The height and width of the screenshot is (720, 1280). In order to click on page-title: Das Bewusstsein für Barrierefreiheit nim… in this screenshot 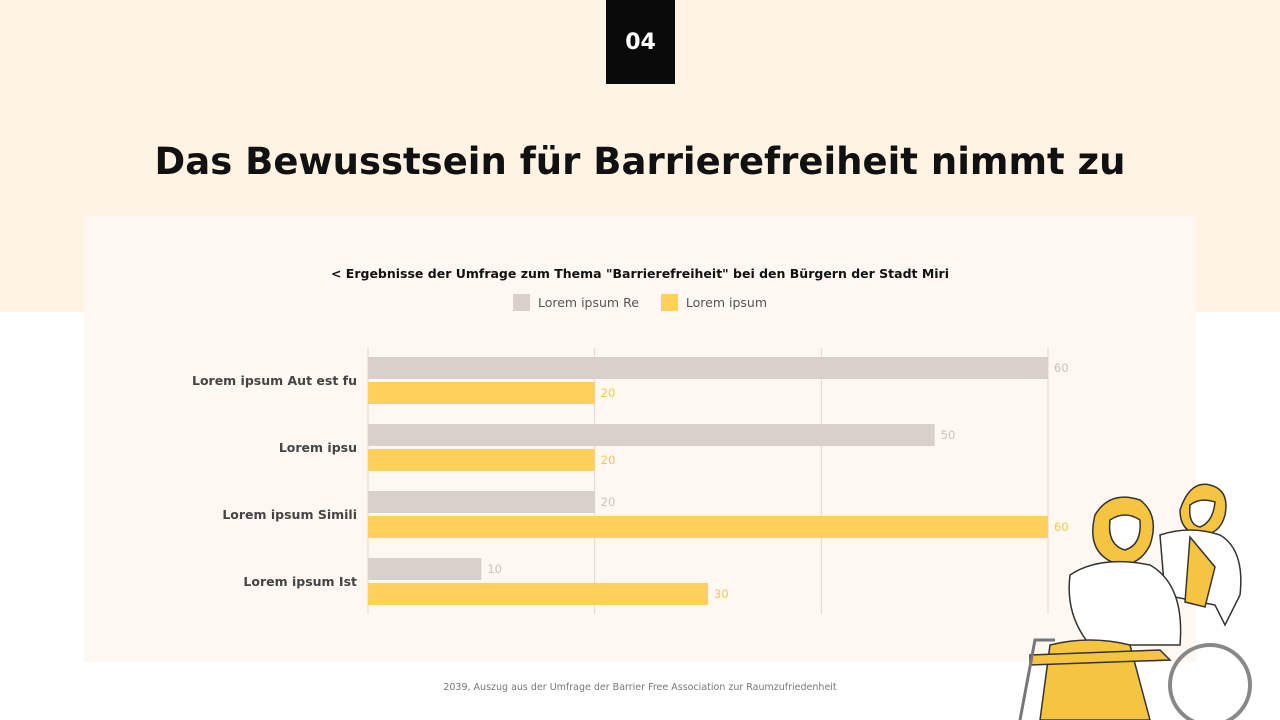, I will do `click(640, 161)`.